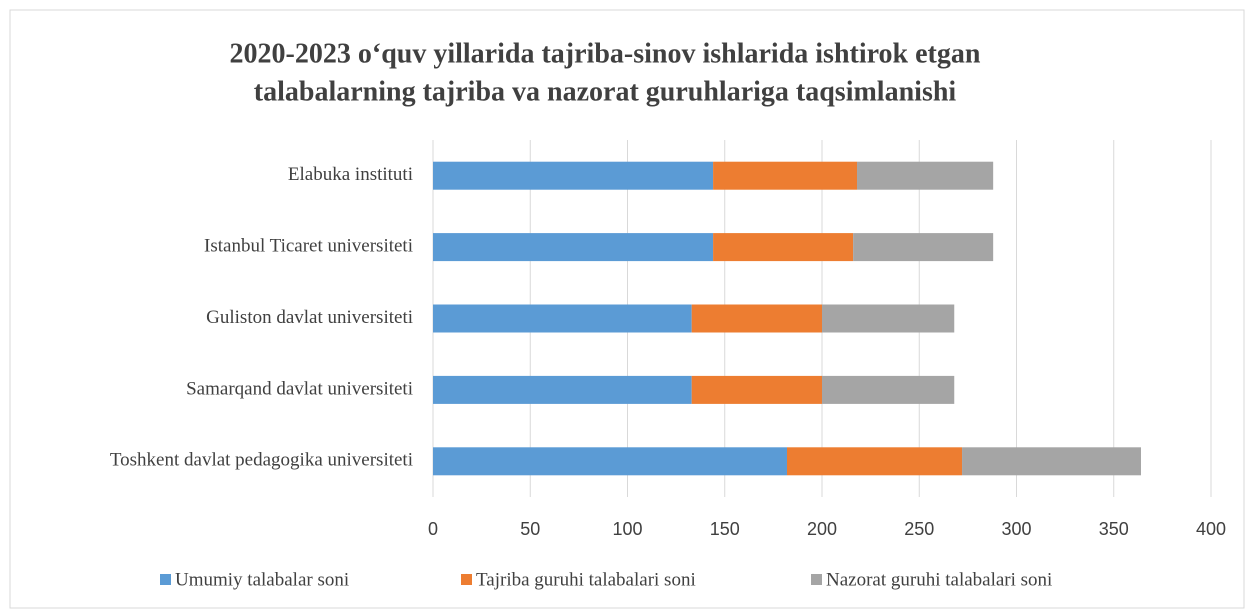  I want to click on y-tick-label: Toshkent davlat pedagogika universiteti, so click(261, 460).